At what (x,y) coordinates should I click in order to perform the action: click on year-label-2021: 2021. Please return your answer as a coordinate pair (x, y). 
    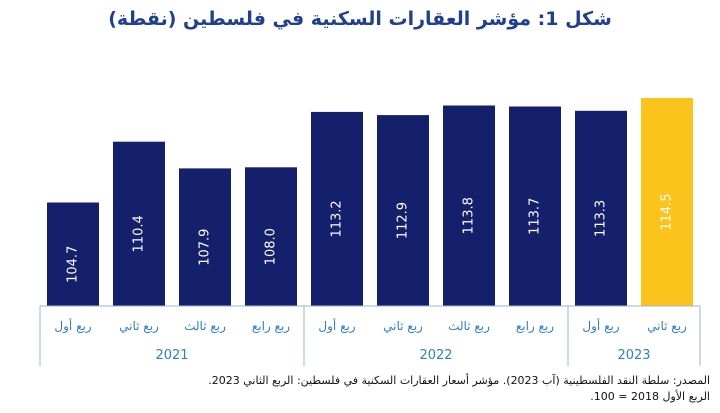
    Looking at the image, I should click on (171, 355).